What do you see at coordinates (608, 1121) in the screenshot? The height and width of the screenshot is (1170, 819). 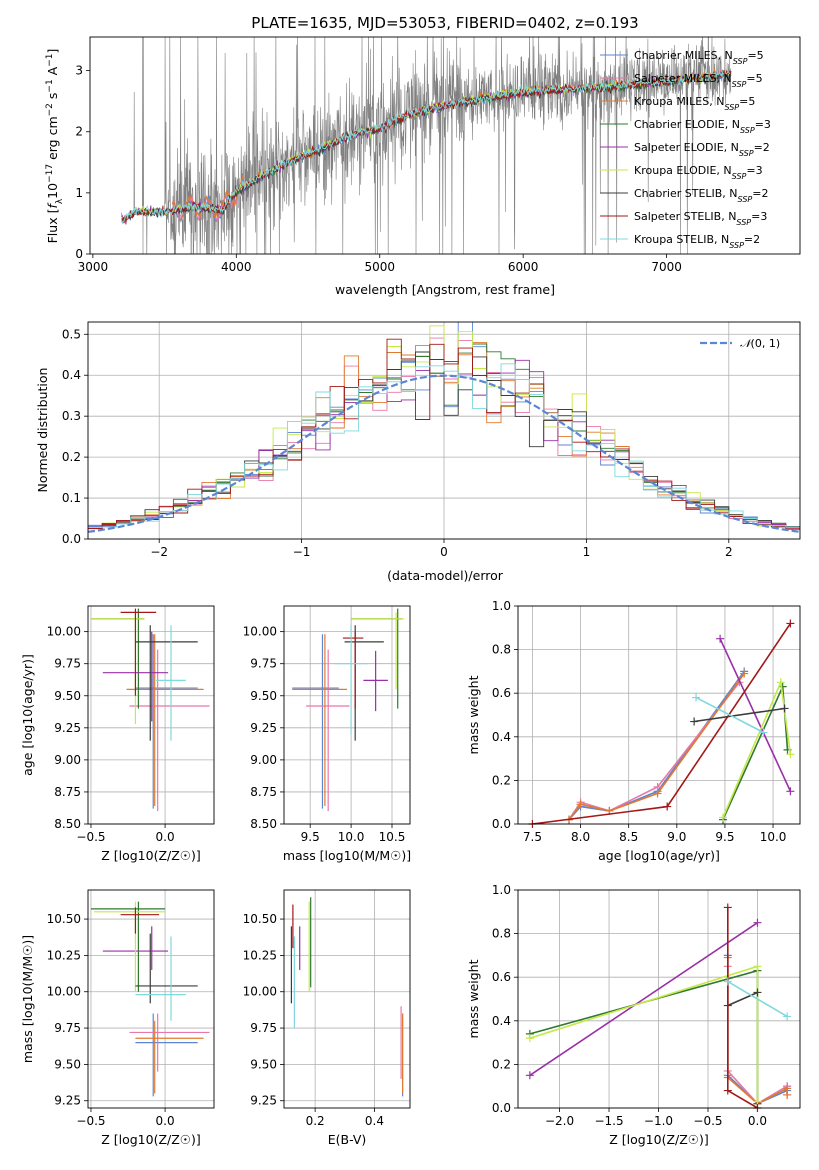 I see `x-tick-label: −1.5` at bounding box center [608, 1121].